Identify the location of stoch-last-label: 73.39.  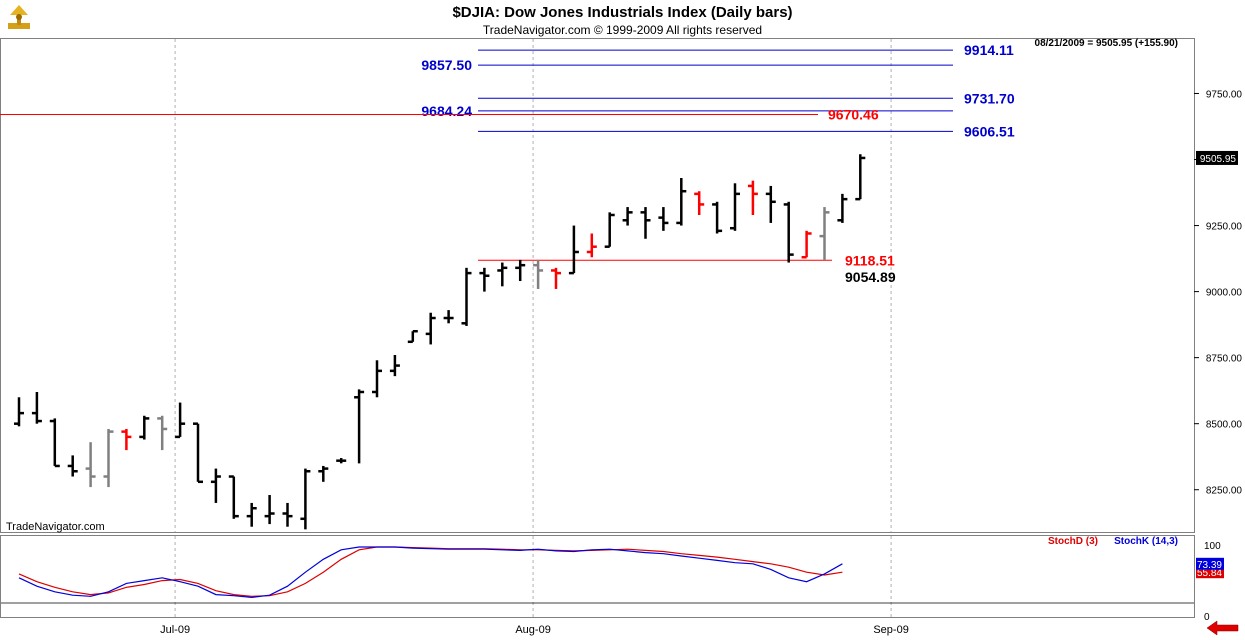
(1209, 565).